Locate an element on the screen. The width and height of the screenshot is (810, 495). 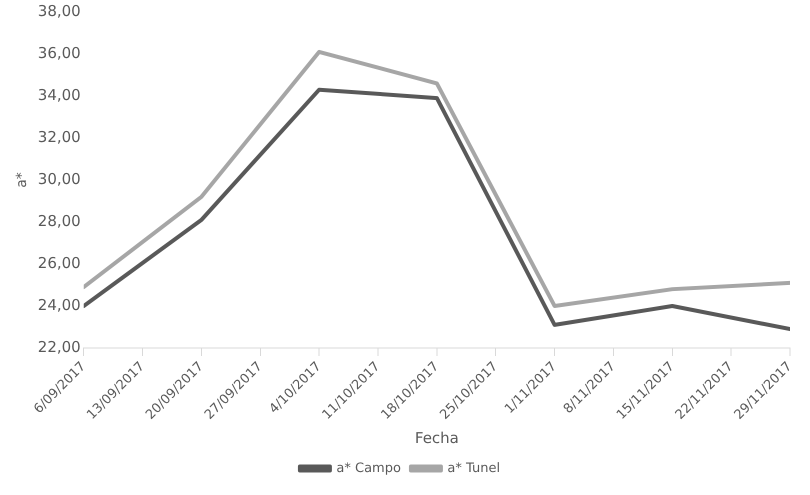
y-tick-label: 24,00 is located at coordinates (59, 305).